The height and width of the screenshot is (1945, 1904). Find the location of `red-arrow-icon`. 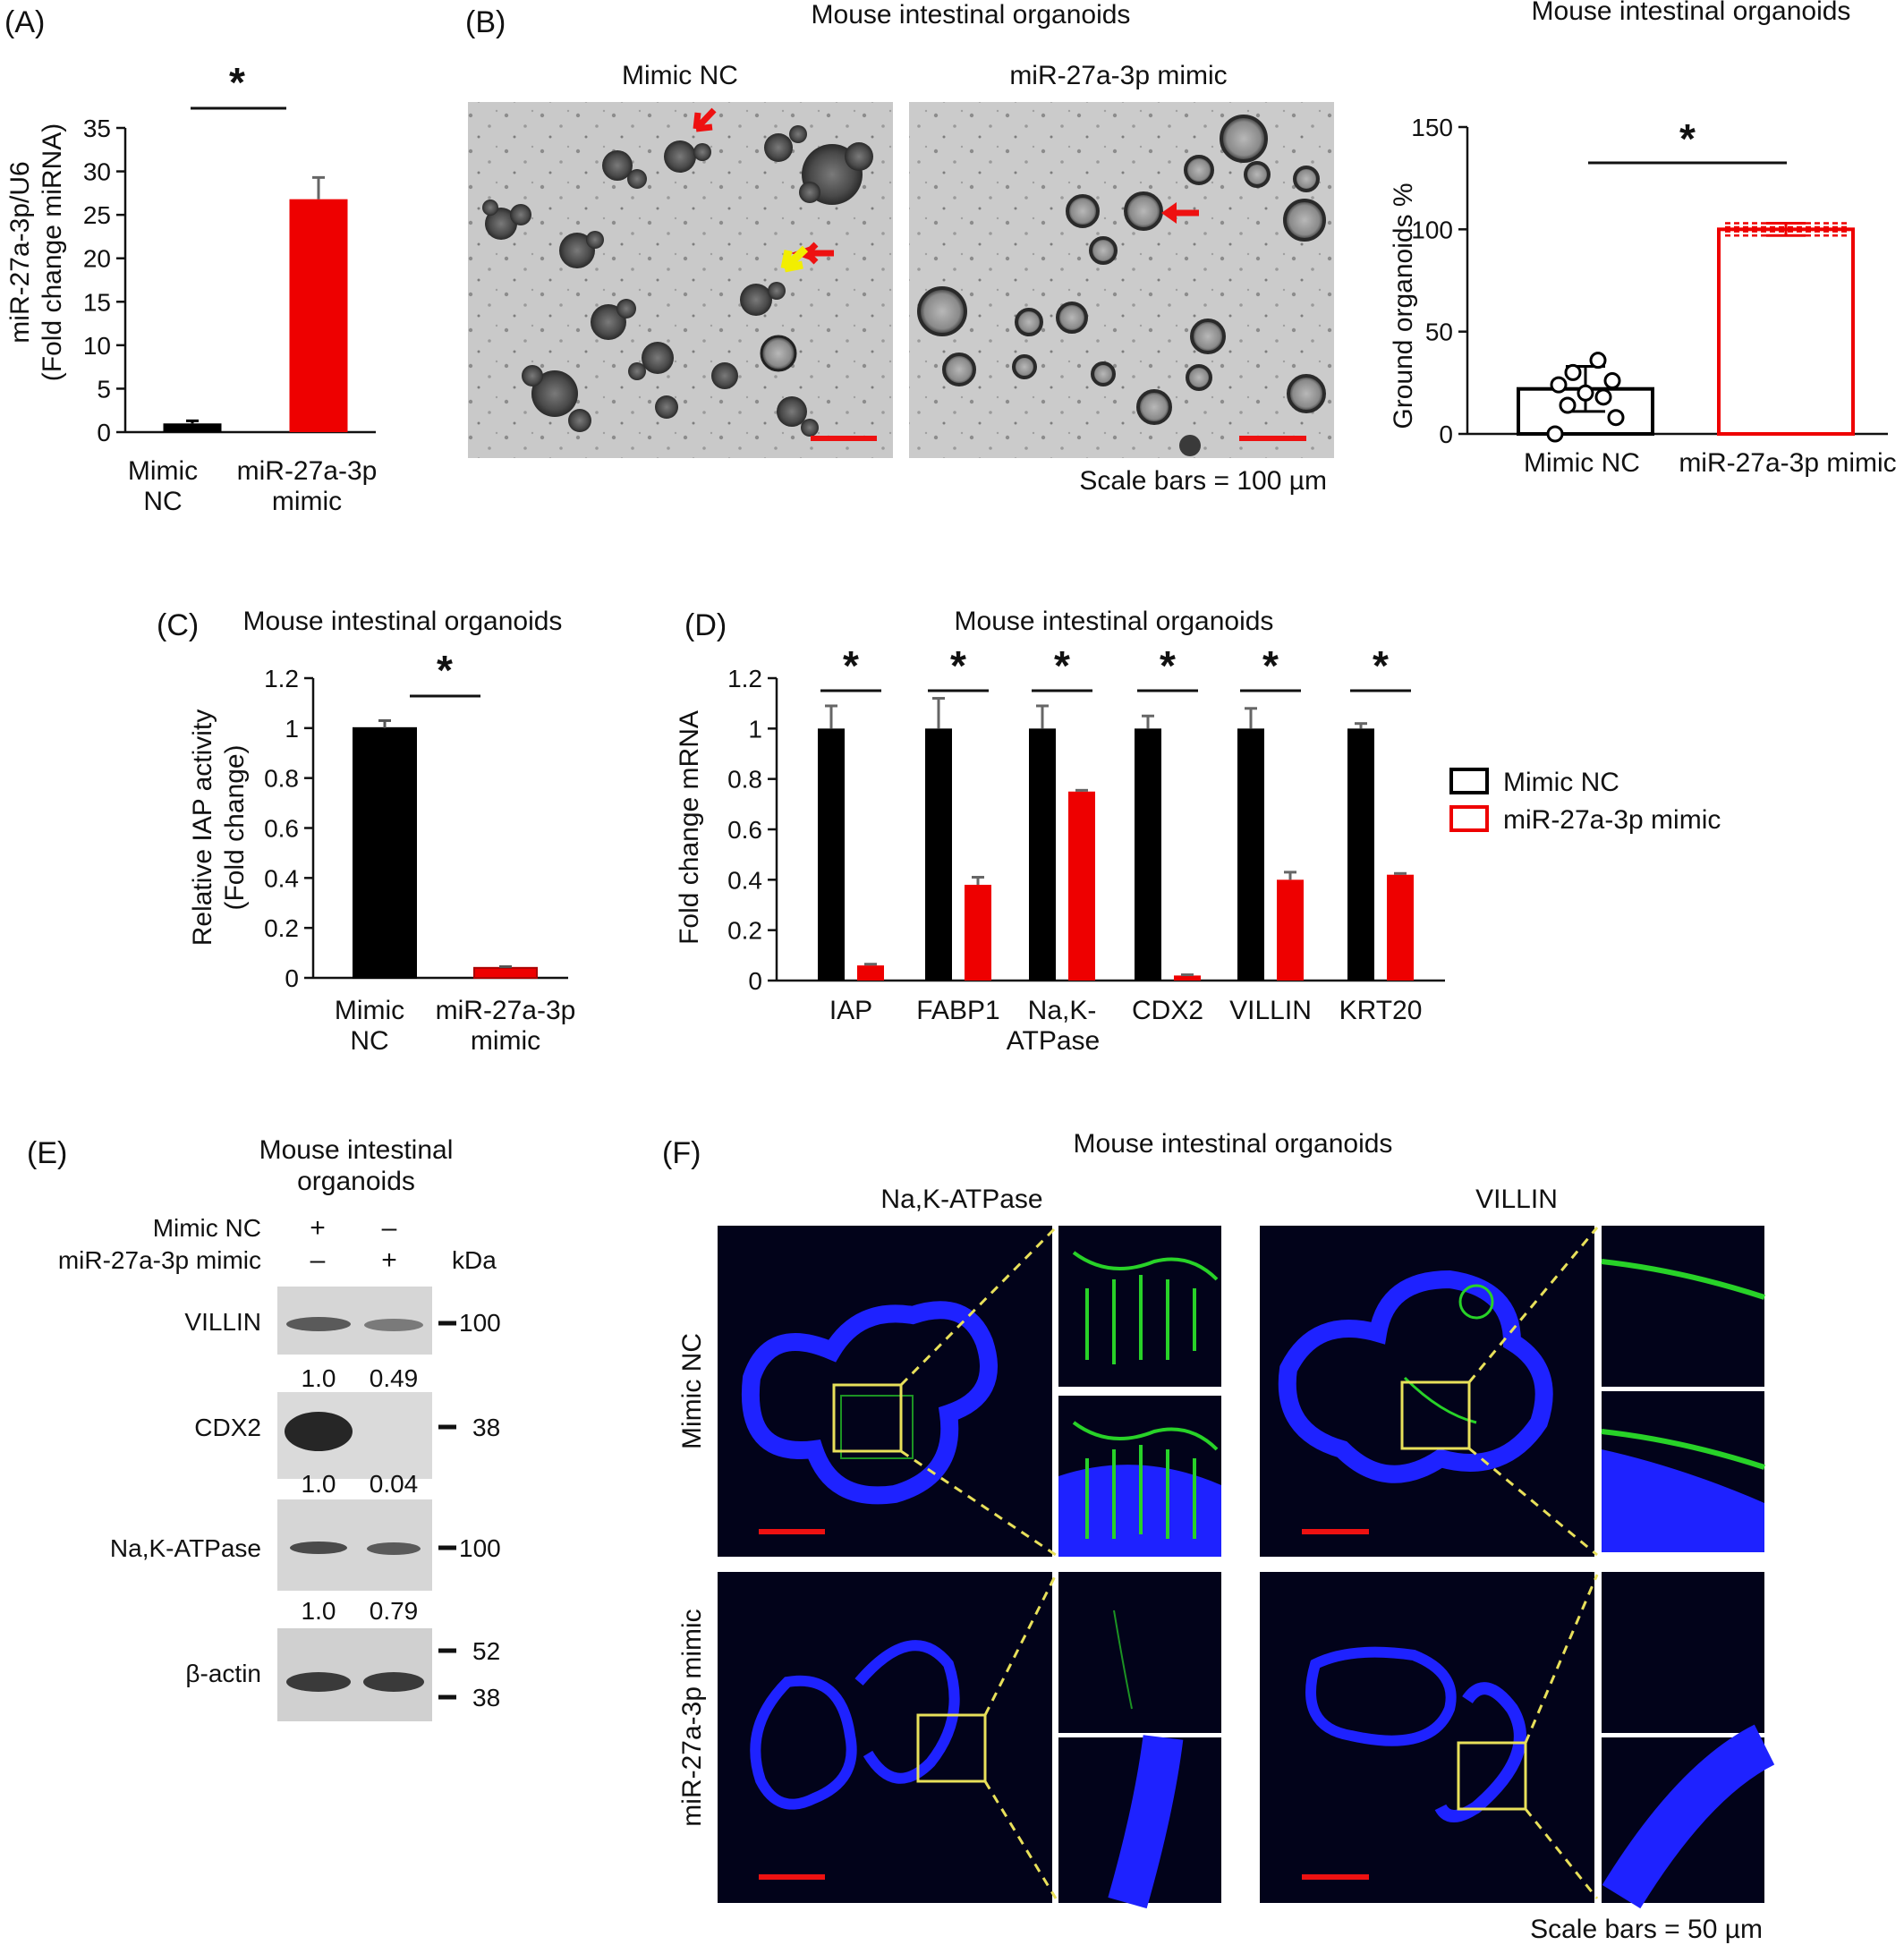

red-arrow-icon is located at coordinates (705, 120).